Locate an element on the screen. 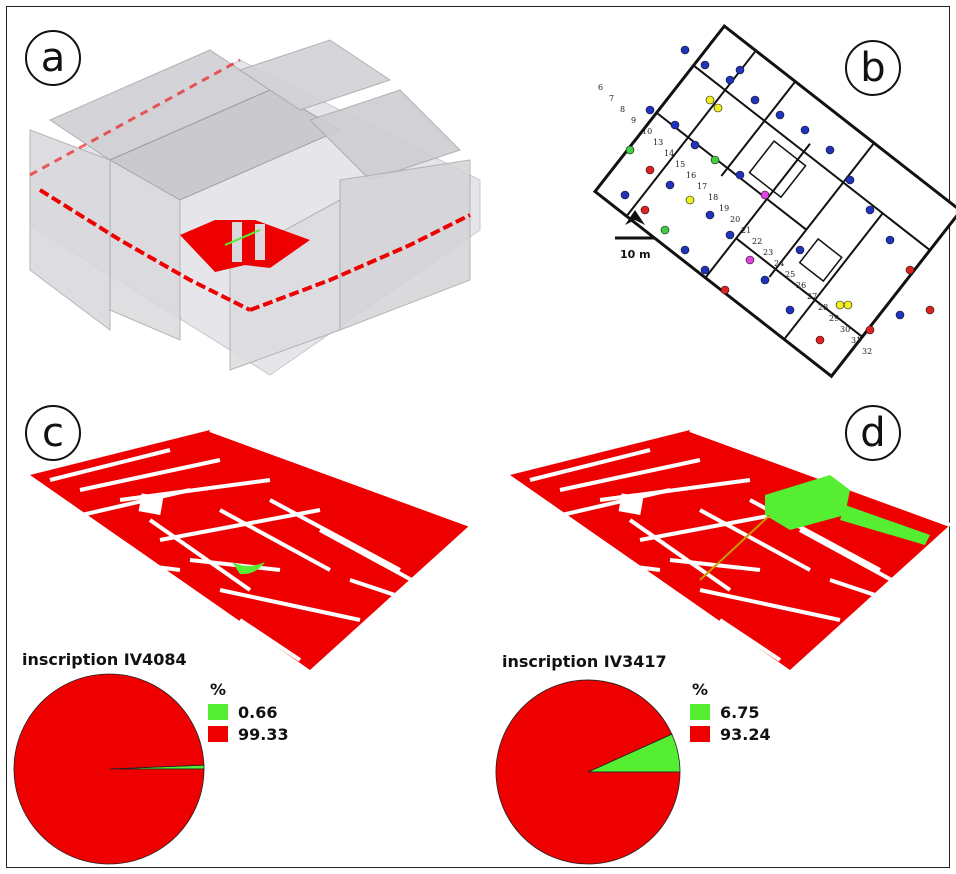 This screenshot has width=956, height=874. room-number: 30 is located at coordinates (845, 329).